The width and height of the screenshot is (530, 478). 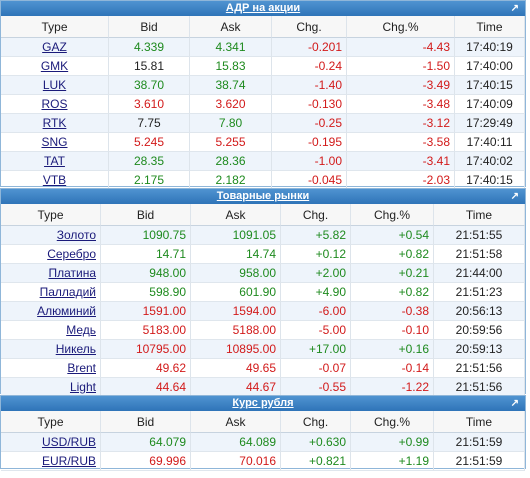 What do you see at coordinates (263, 273) in the screenshot?
I see `table-row: Платина 948.00 958.00 +2.00 +0.21 21:44:00` at bounding box center [263, 273].